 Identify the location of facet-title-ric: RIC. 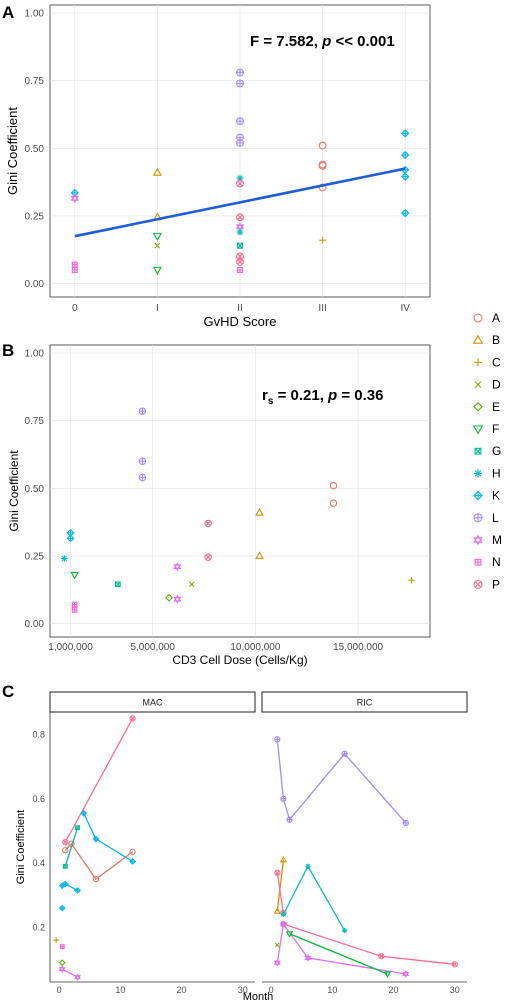
(365, 703).